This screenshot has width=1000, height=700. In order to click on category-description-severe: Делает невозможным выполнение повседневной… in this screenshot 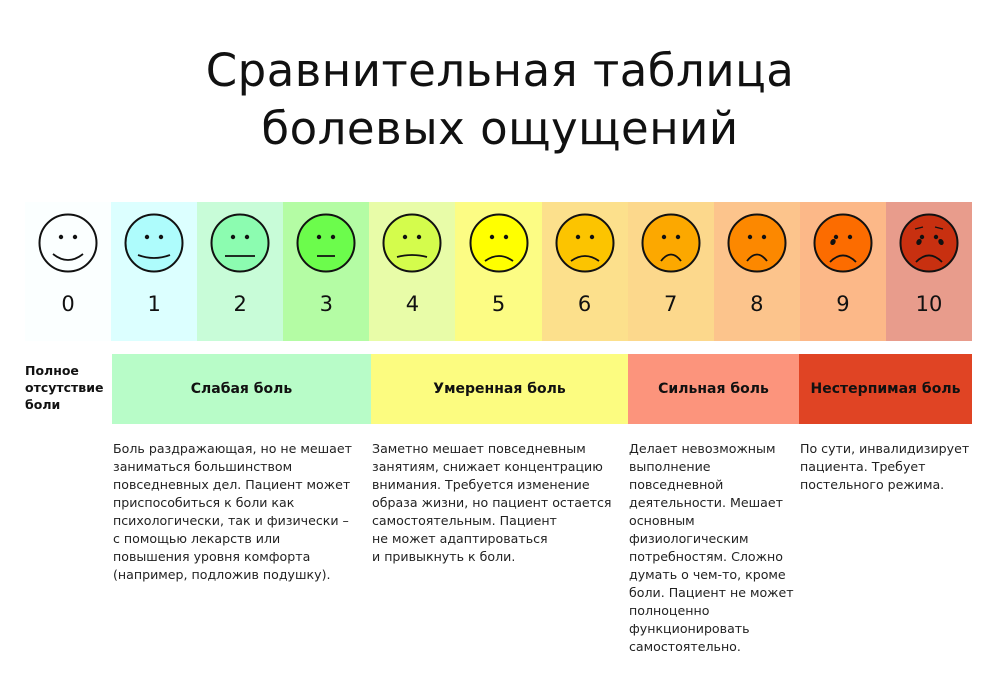, I will do `click(711, 548)`.